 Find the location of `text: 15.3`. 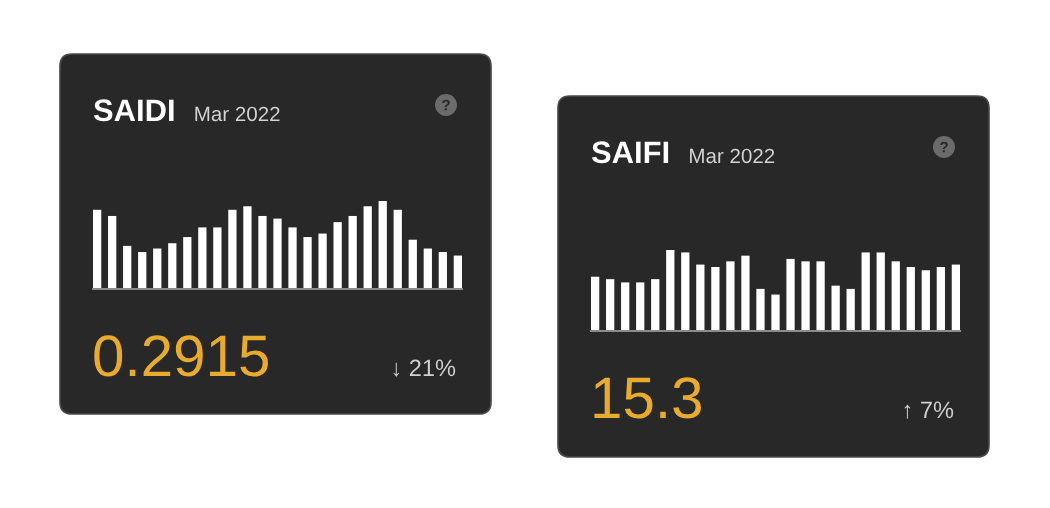

text: 15.3 is located at coordinates (647, 398).